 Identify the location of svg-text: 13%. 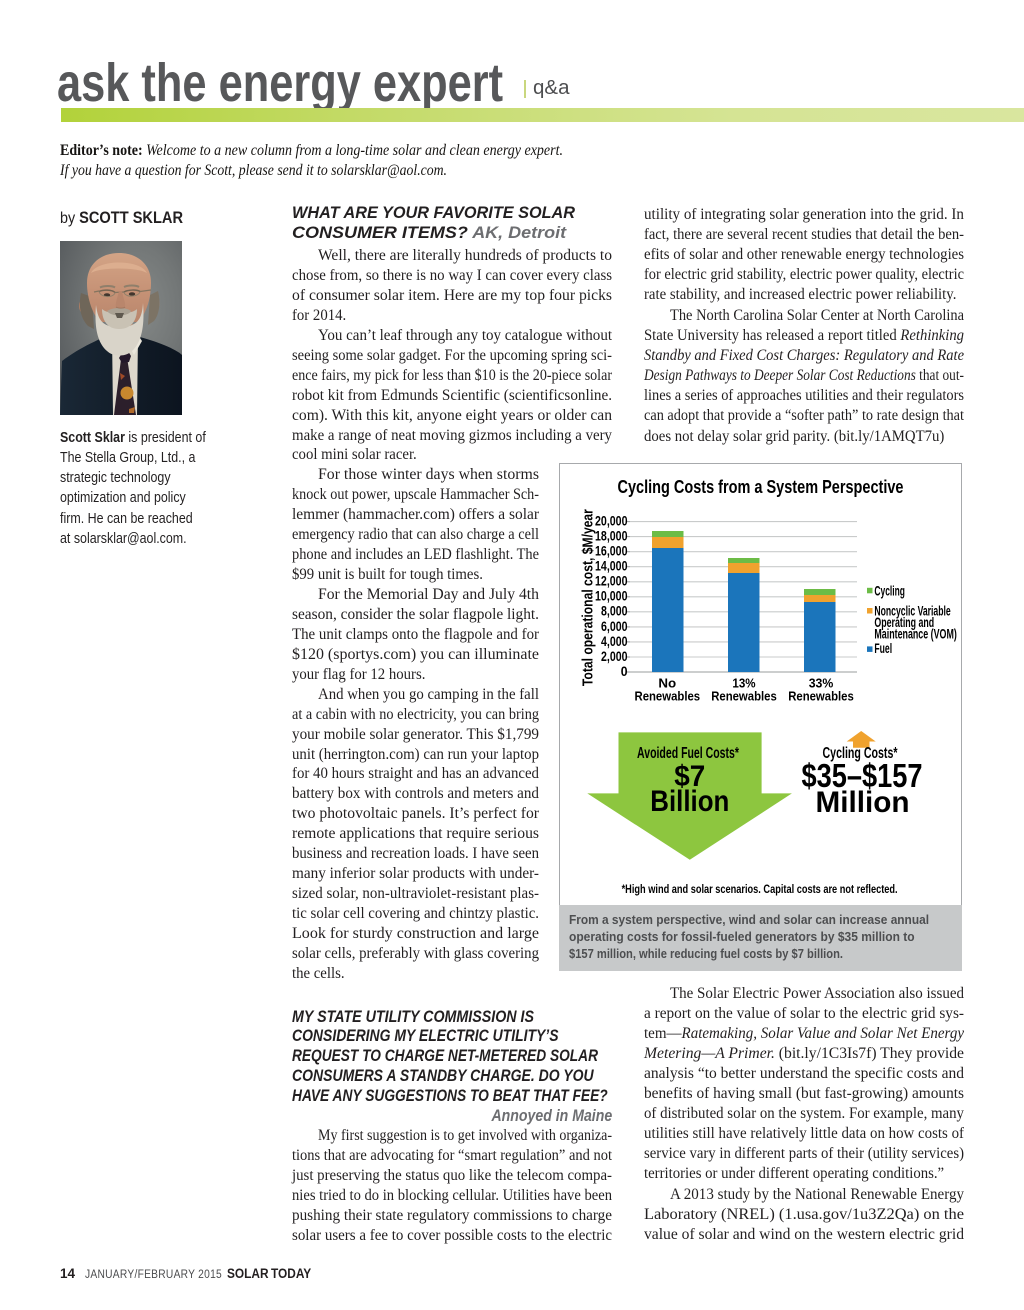
(743, 683).